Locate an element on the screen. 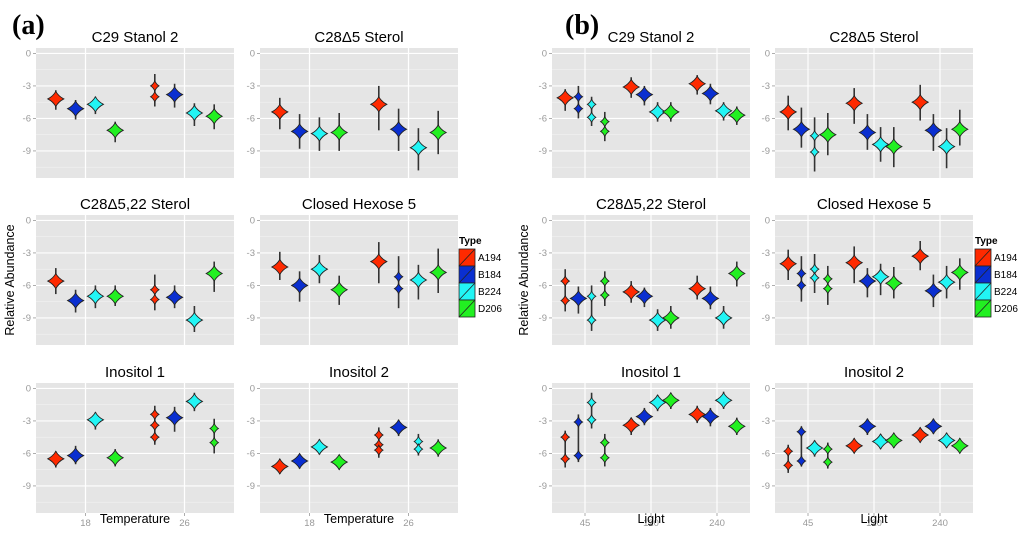 Image resolution: width=1024 pixels, height=543 pixels. facet-title: C28Δ5,22 Sterol is located at coordinates (135, 204).